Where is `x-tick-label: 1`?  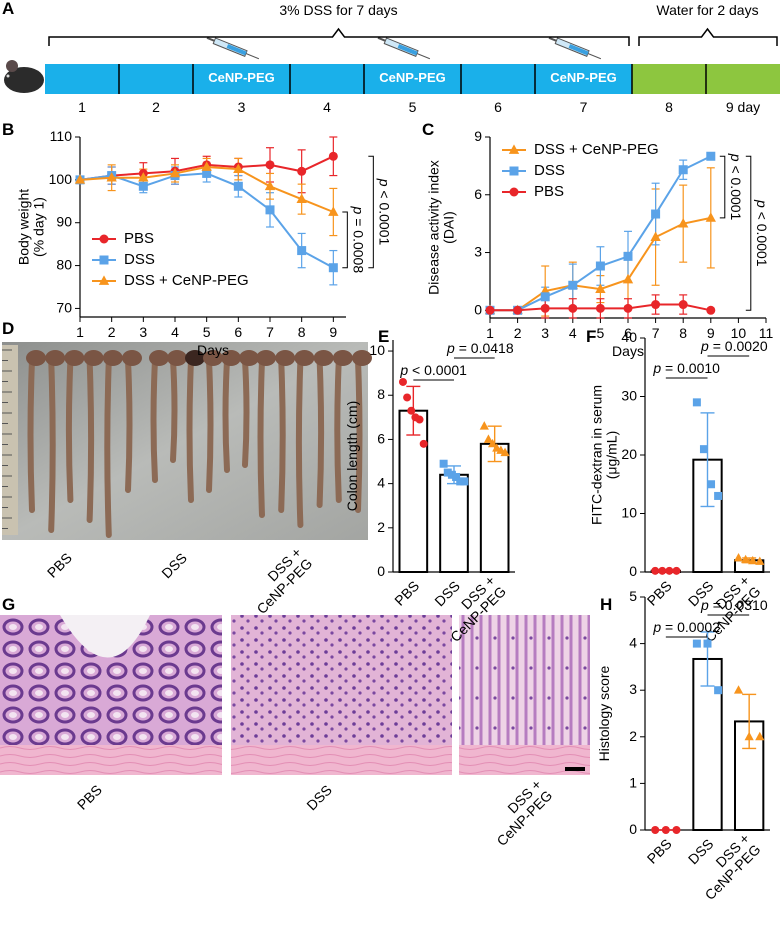
x-tick-label: 1 is located at coordinates (80, 332).